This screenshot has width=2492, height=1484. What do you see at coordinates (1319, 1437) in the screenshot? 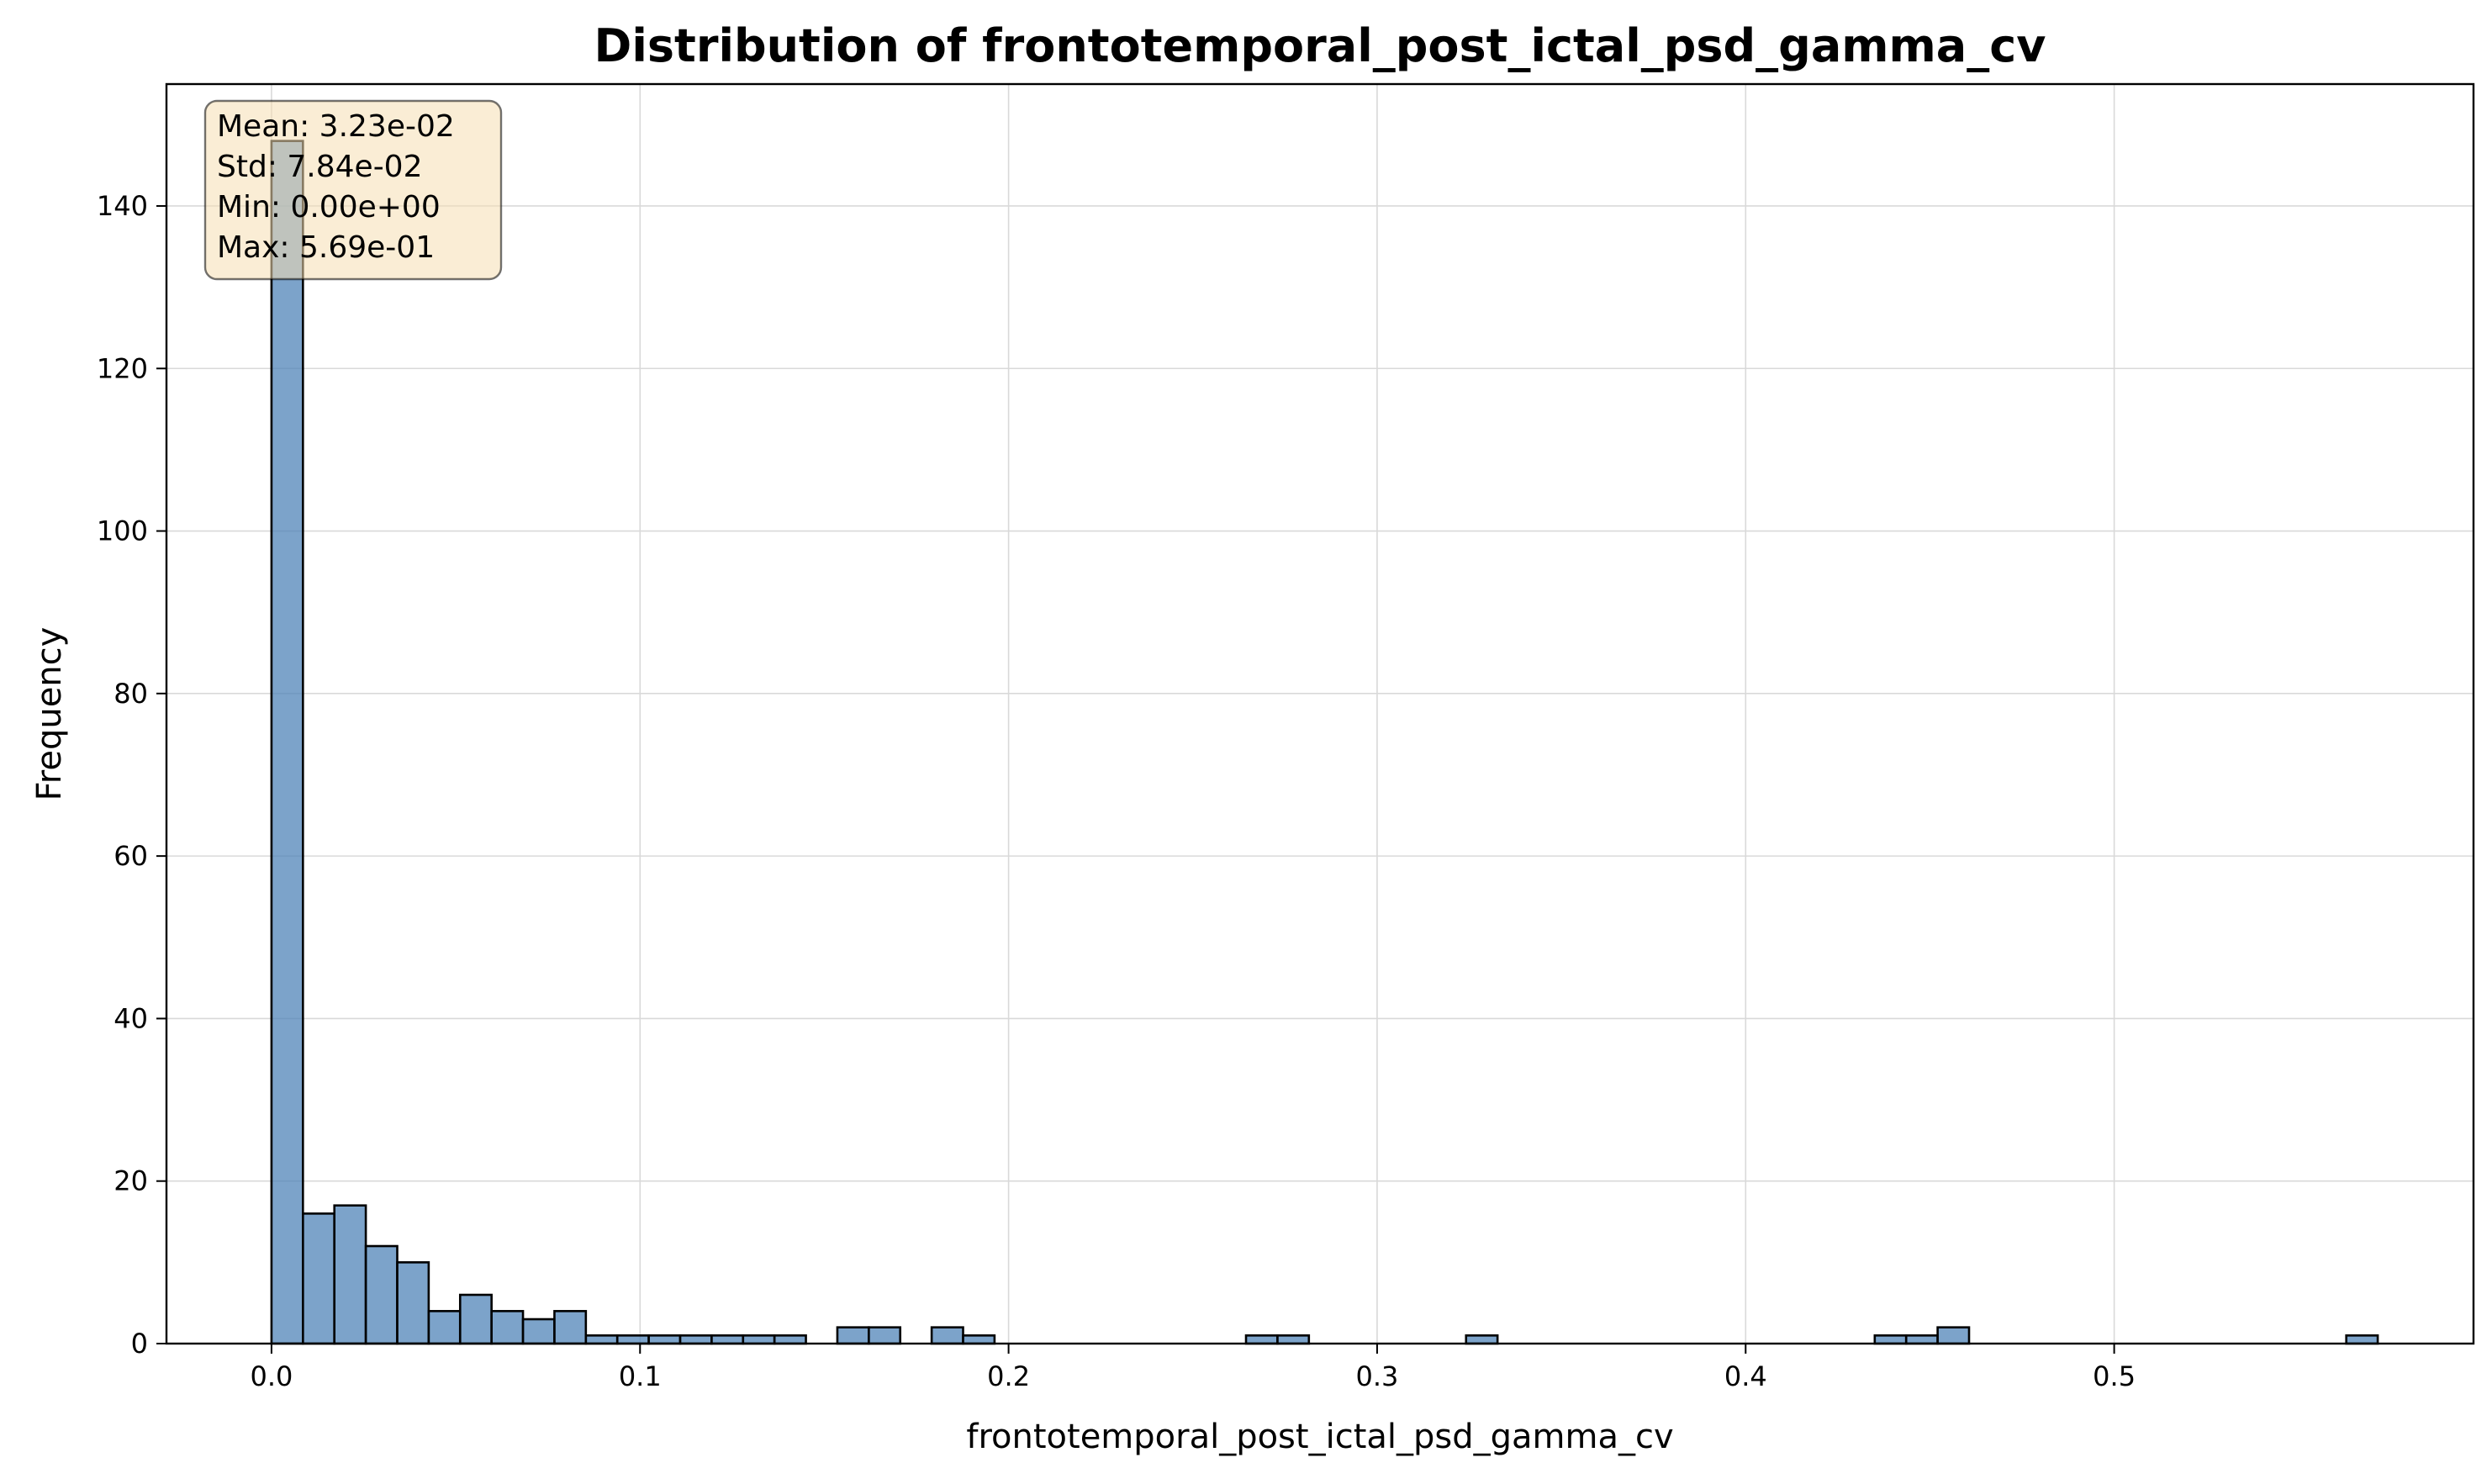
I see `x-axis-label: frontotemporal_post_ictal_psd_gamma_cv` at bounding box center [1319, 1437].